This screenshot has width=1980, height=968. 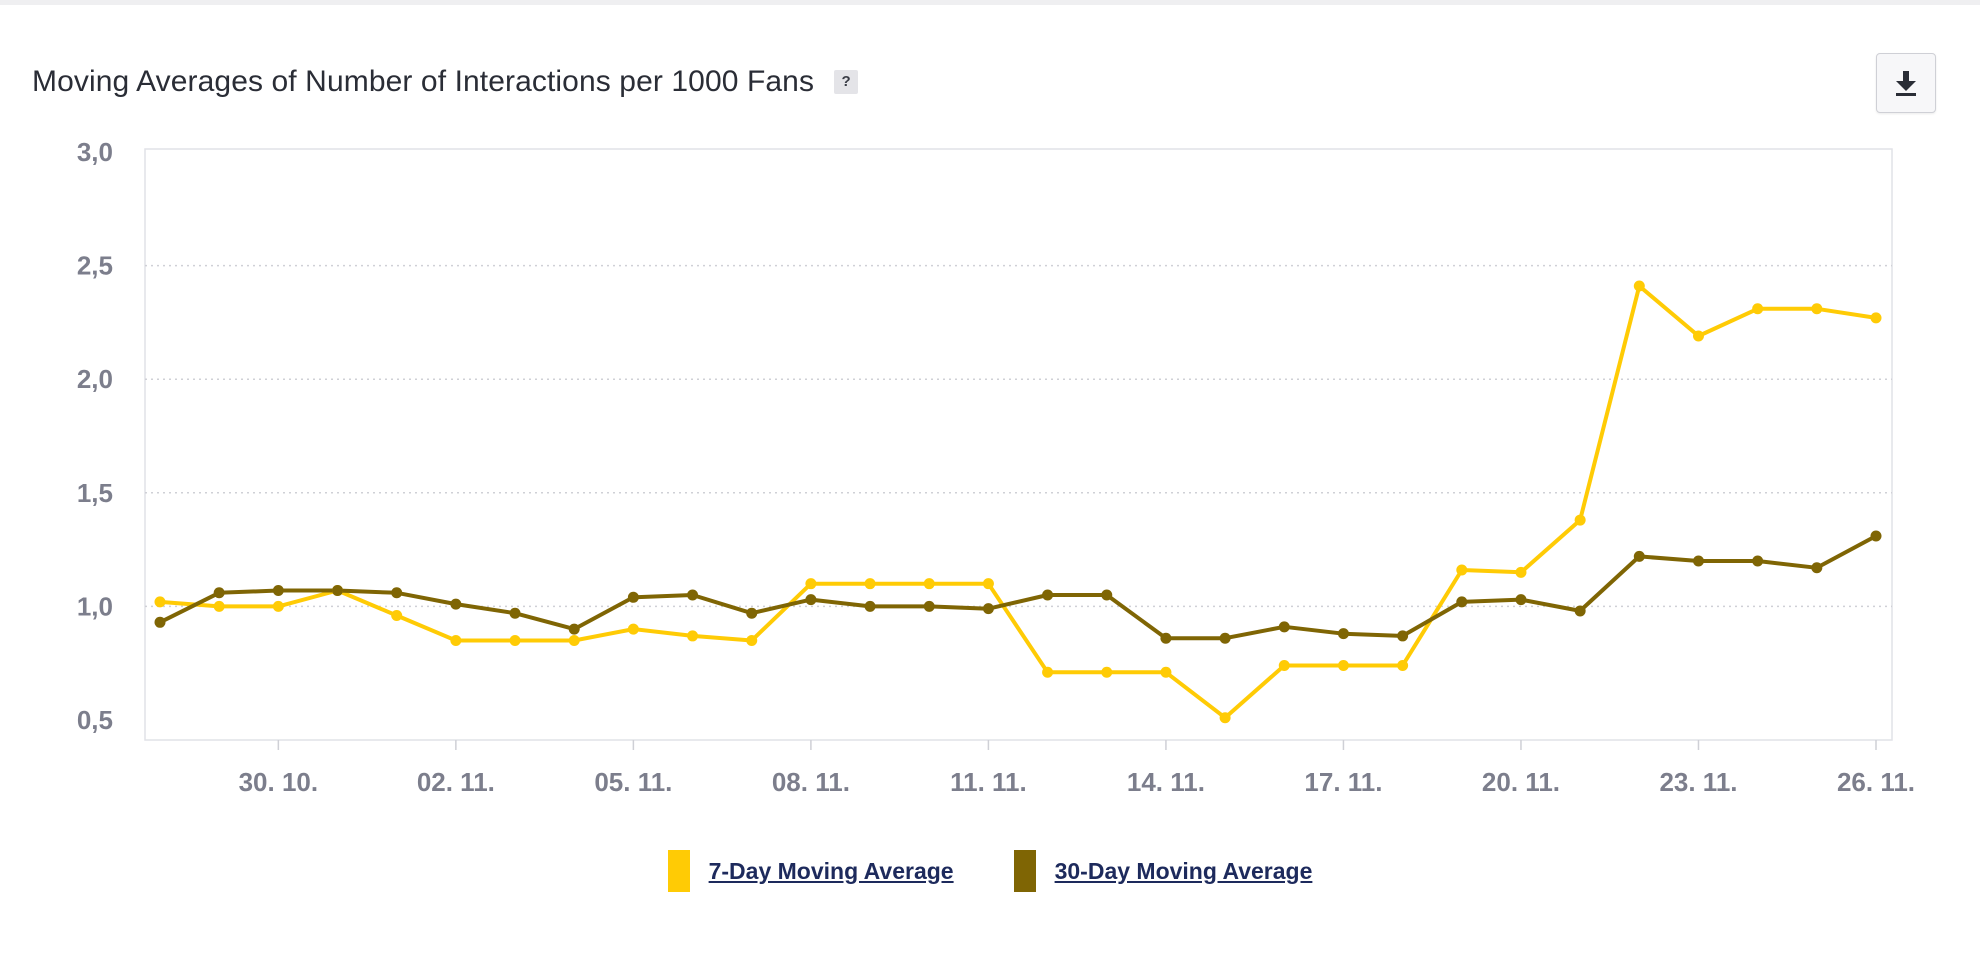 I want to click on y-tick-label: 2,5, so click(x=95, y=266).